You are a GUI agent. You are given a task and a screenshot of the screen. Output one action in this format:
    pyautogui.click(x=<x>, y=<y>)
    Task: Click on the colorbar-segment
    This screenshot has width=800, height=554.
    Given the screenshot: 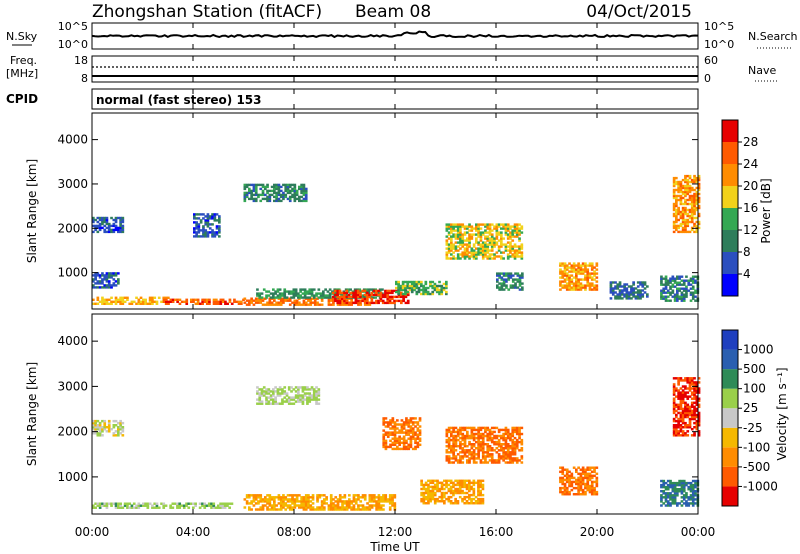 What is the action you would take?
    pyautogui.click(x=730, y=398)
    